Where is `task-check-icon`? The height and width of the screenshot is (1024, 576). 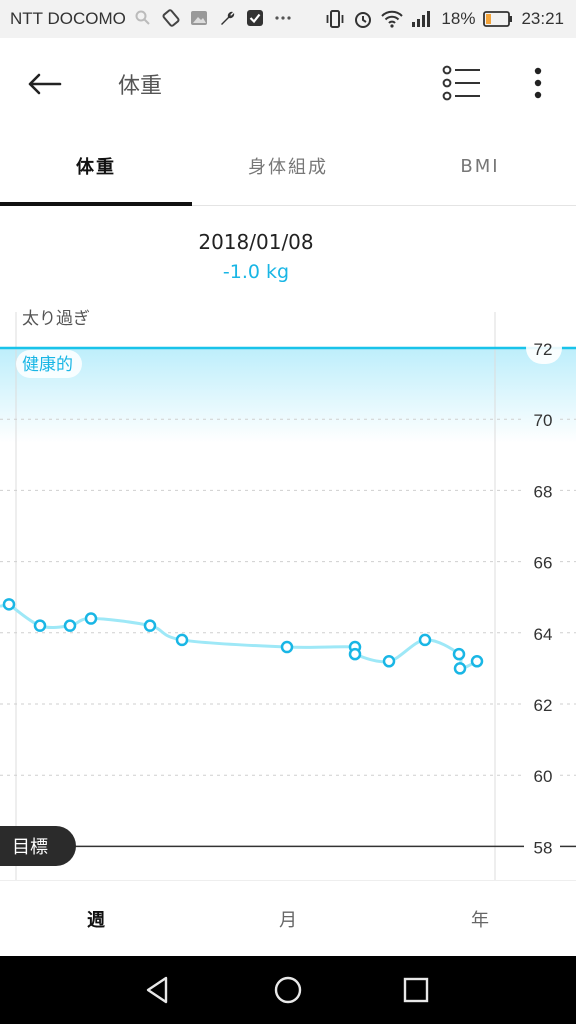
task-check-icon is located at coordinates (255, 18).